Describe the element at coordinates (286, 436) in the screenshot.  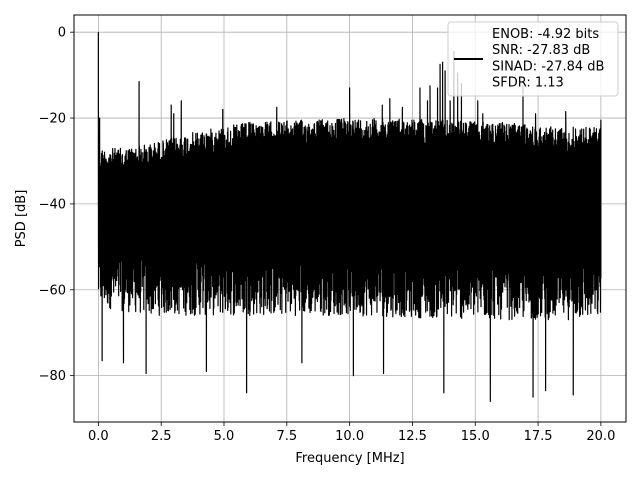
I see `x-tick-label: 7.5` at that location.